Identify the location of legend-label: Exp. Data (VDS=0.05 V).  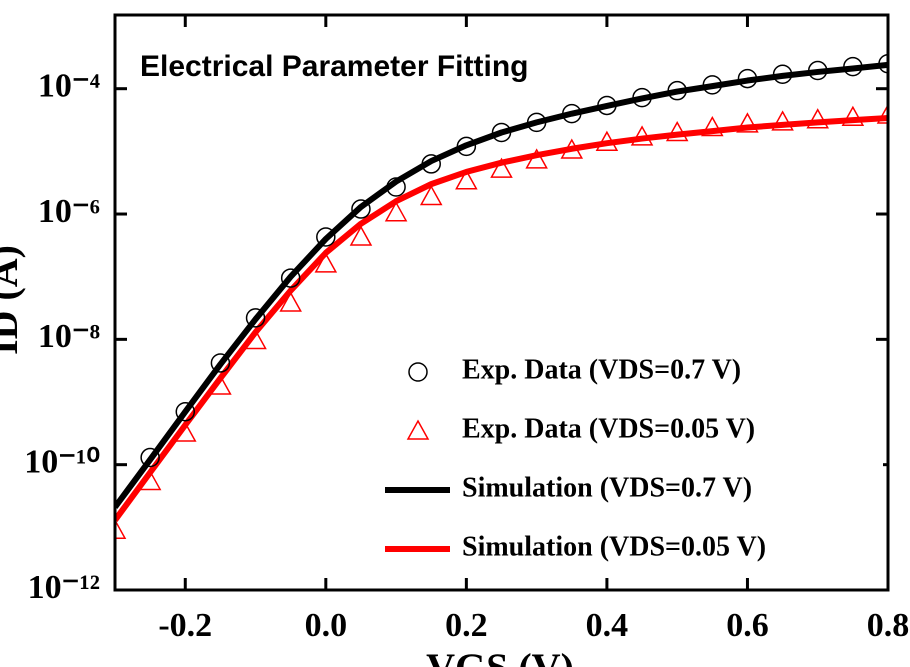
(608, 428).